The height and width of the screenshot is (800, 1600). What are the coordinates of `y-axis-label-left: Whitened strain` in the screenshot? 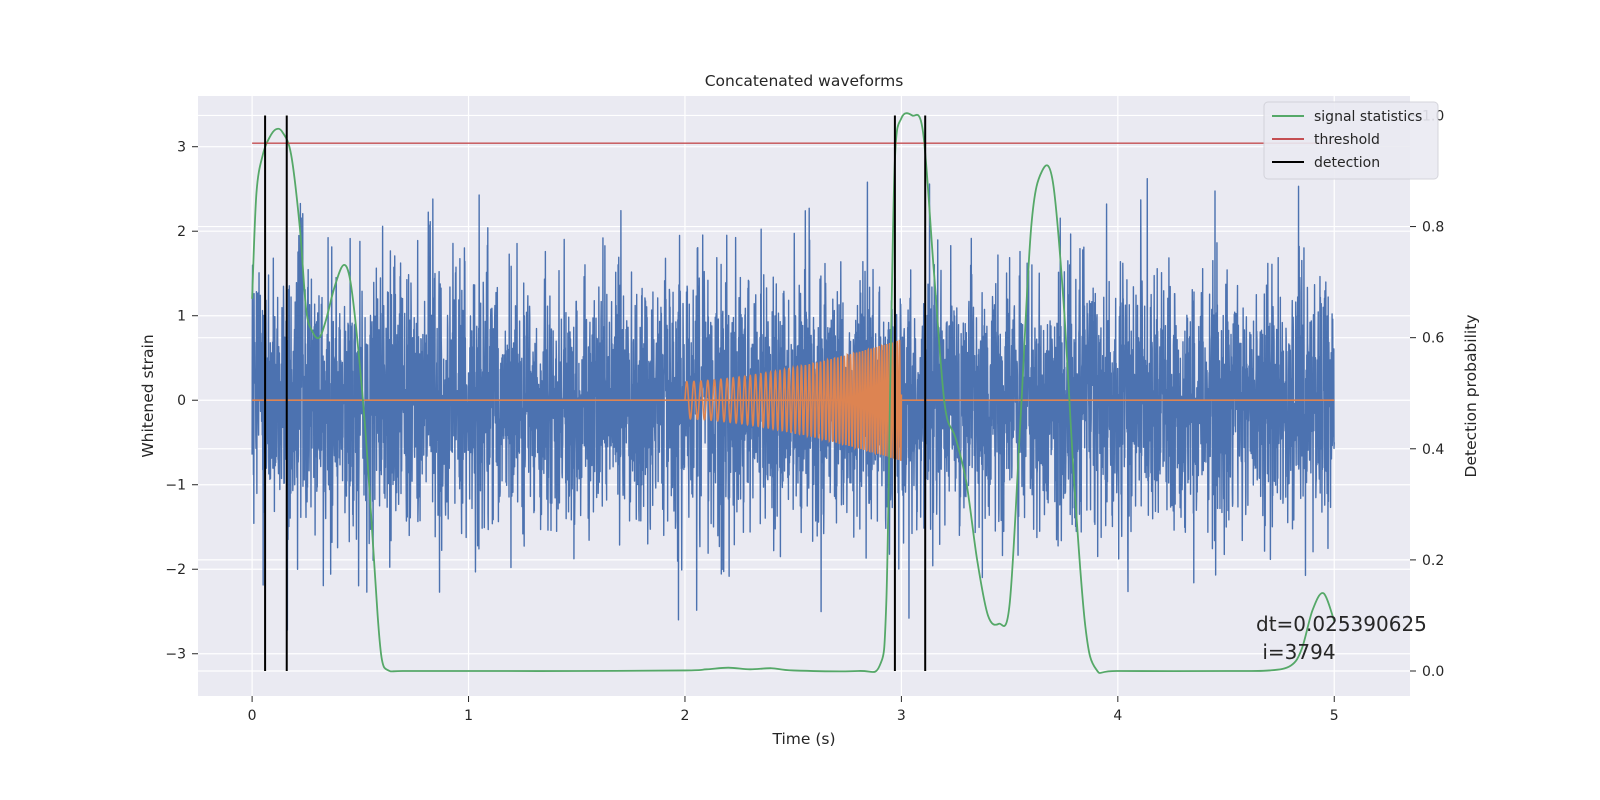 It's located at (148, 395).